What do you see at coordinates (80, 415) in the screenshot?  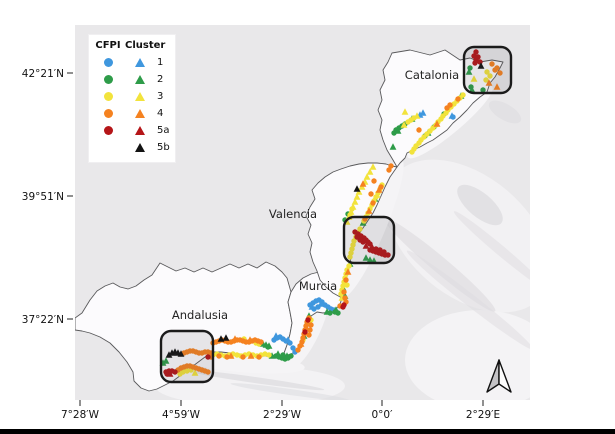 I see `x-tick-label: 7°28′W` at bounding box center [80, 415].